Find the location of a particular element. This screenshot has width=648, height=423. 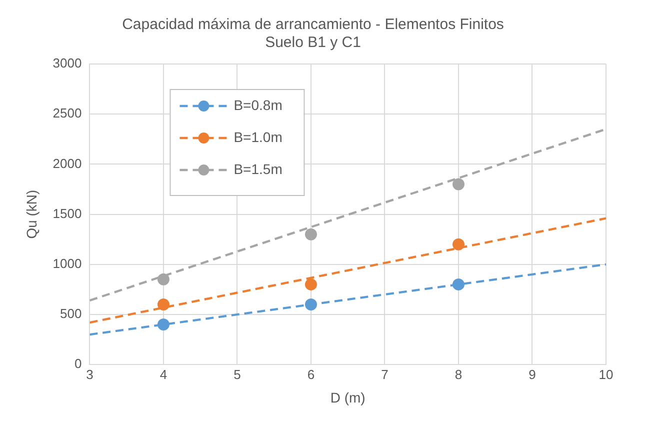

x-tick-label: 6 is located at coordinates (311, 374).